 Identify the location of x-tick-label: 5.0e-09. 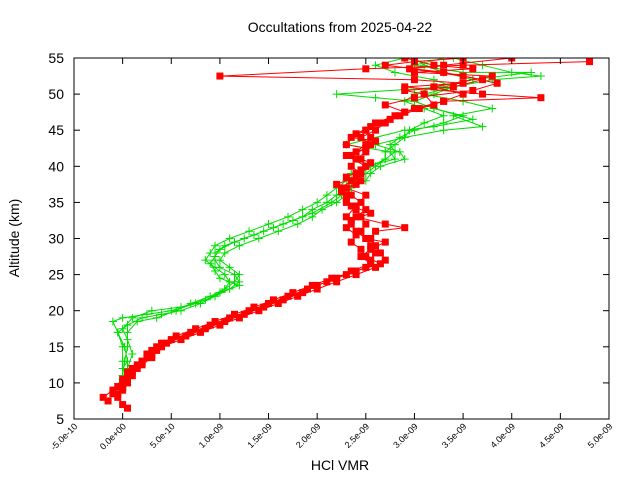
(600, 435).